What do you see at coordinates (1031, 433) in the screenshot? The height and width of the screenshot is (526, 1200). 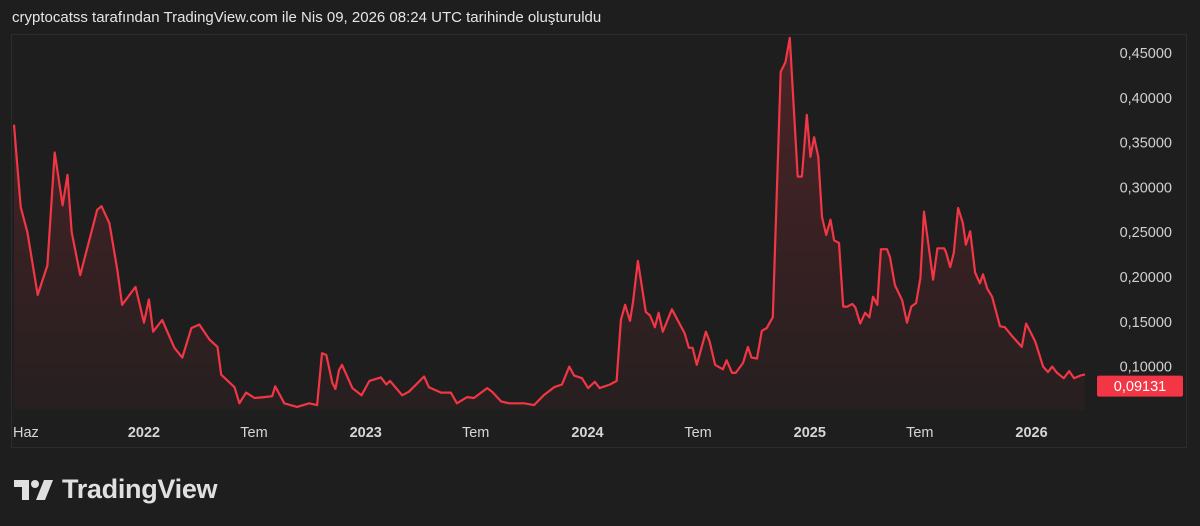 I see `x-tick-label: 2026` at bounding box center [1031, 433].